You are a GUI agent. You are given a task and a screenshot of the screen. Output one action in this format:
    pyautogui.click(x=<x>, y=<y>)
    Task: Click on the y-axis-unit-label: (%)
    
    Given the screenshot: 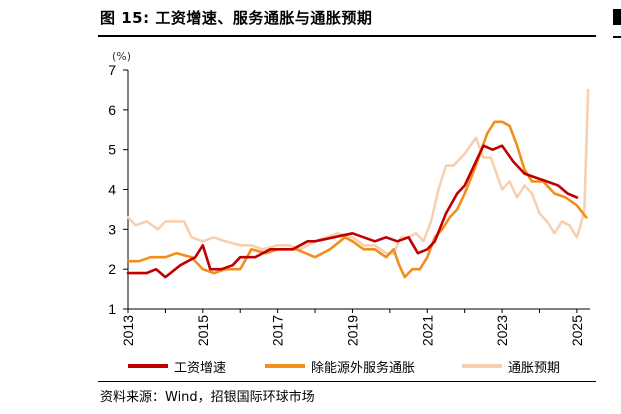 What is the action you would take?
    pyautogui.click(x=121, y=56)
    